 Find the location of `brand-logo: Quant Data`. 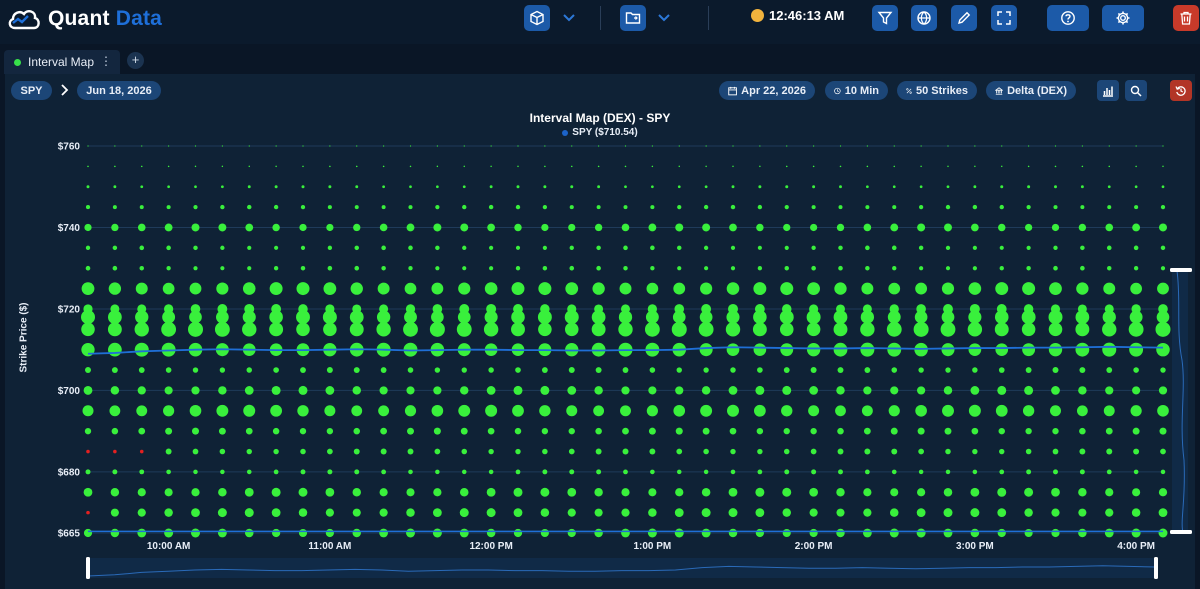

brand-logo: Quant Data is located at coordinates (84, 19).